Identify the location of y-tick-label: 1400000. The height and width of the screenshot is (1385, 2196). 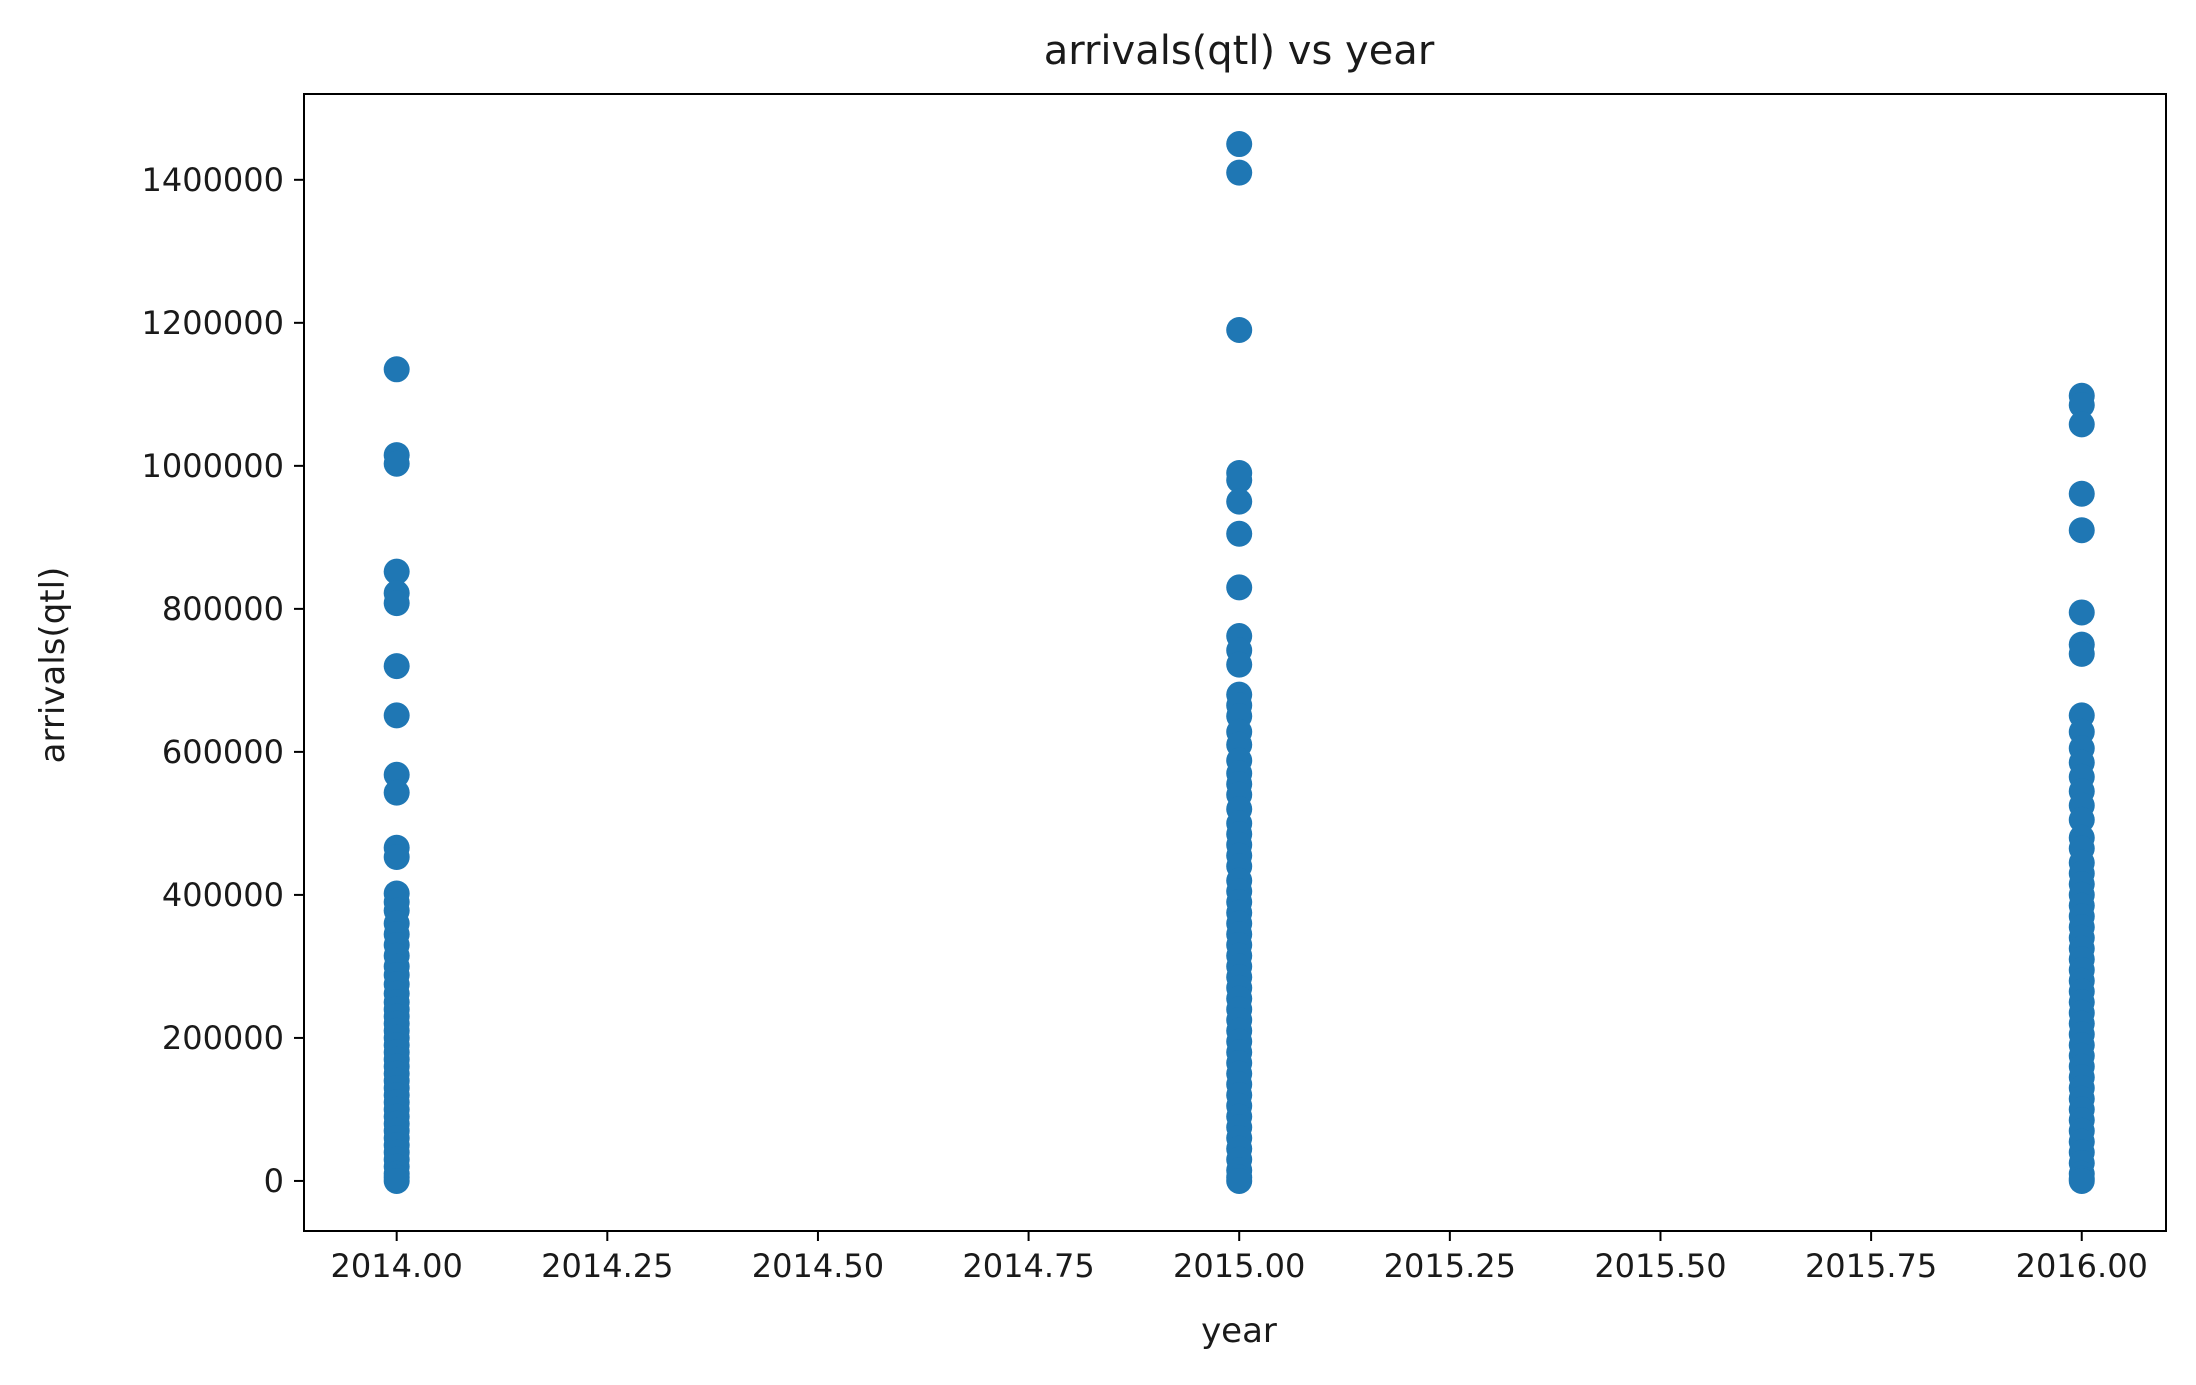
(212, 180).